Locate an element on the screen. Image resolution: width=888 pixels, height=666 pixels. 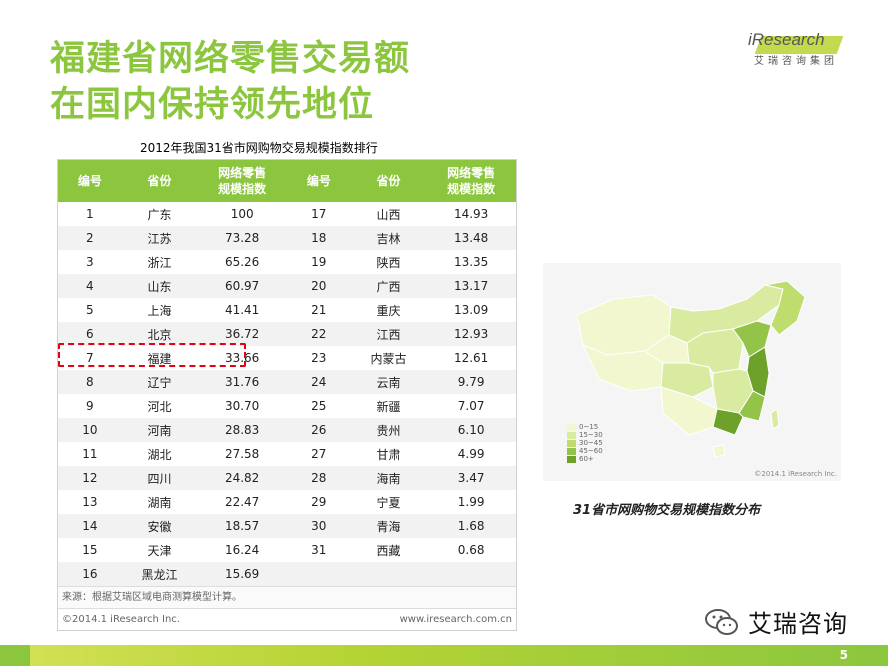
table-row: 5 上海 41.41 21 重庆 13.09 is located at coordinates (287, 310).